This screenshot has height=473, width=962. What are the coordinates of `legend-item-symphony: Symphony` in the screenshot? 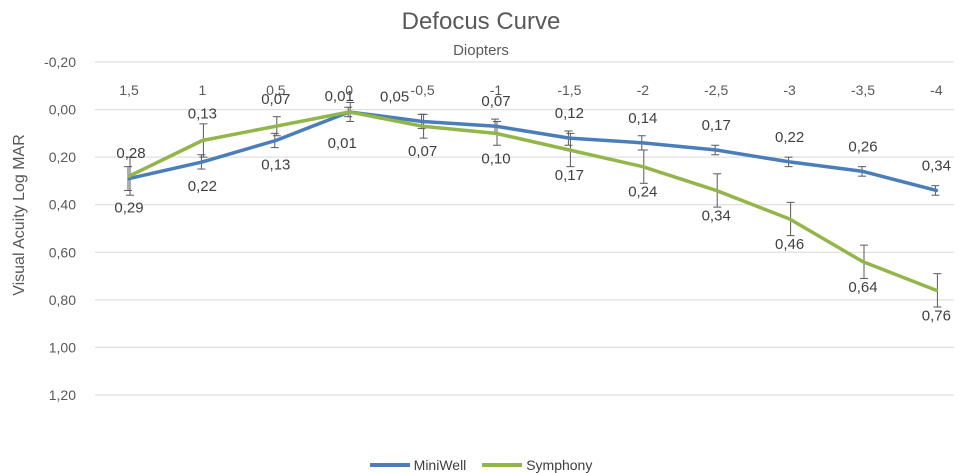 It's located at (537, 465).